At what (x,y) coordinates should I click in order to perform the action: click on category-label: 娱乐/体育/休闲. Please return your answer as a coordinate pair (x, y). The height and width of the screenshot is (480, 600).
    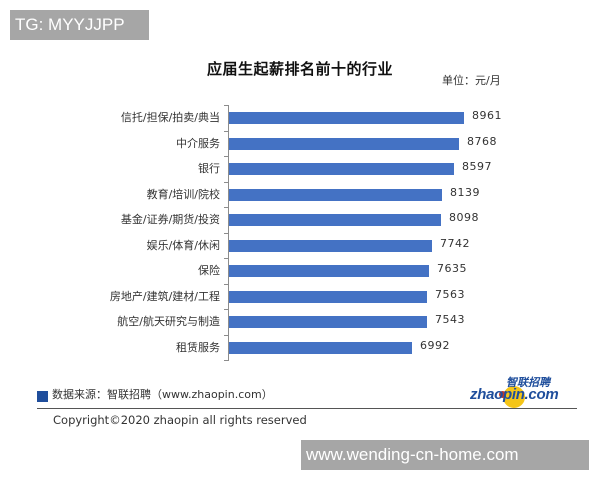
    Looking at the image, I should click on (183, 245).